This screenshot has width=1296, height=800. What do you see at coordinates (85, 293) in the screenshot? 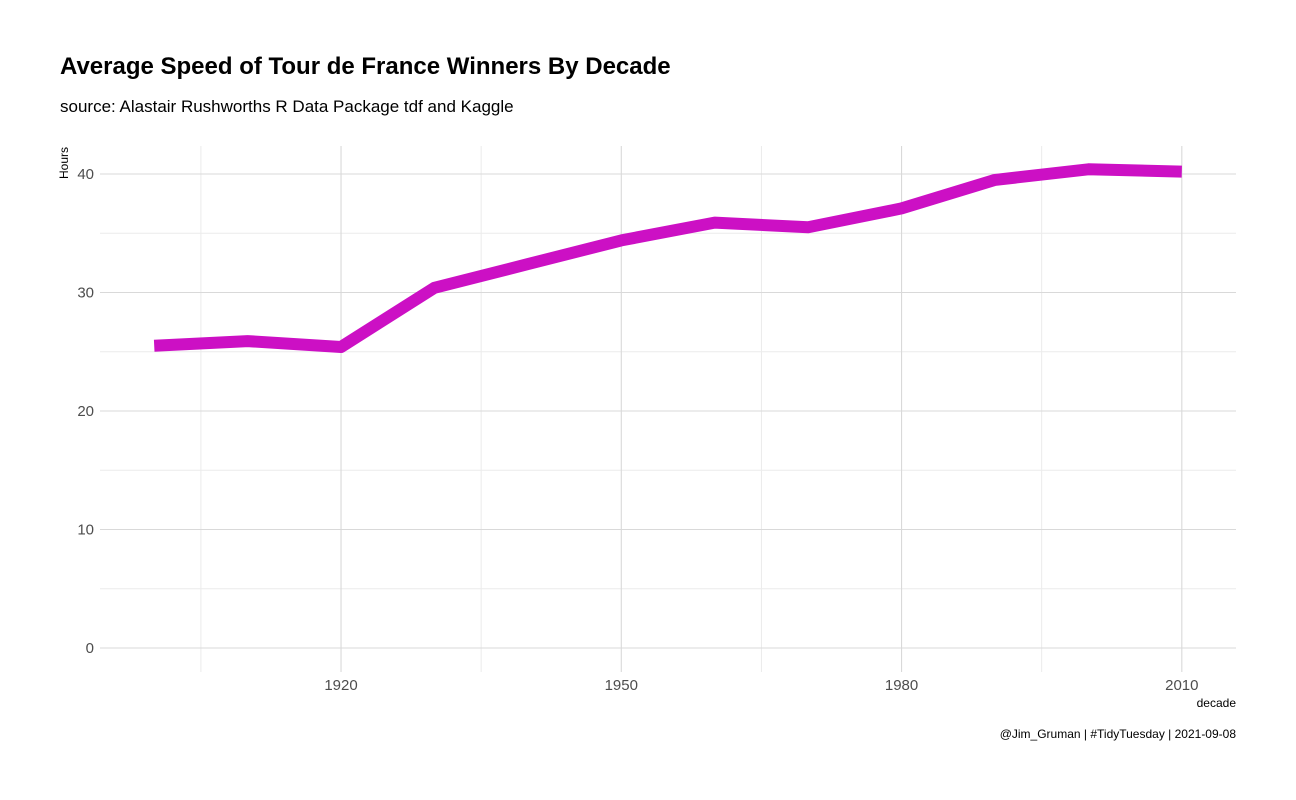
I see `y-tick-label: 30` at bounding box center [85, 293].